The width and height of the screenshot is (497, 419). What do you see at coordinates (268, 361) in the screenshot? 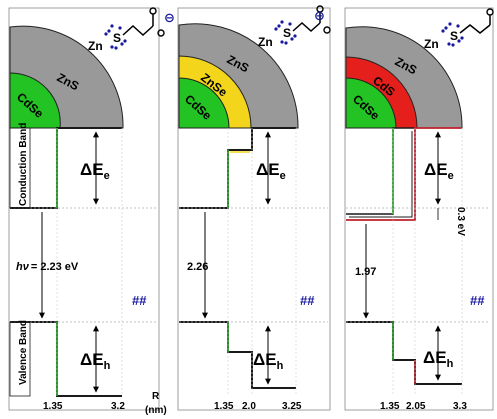
I see `panel-2-delta-e-hole: ΔEh` at bounding box center [268, 361].